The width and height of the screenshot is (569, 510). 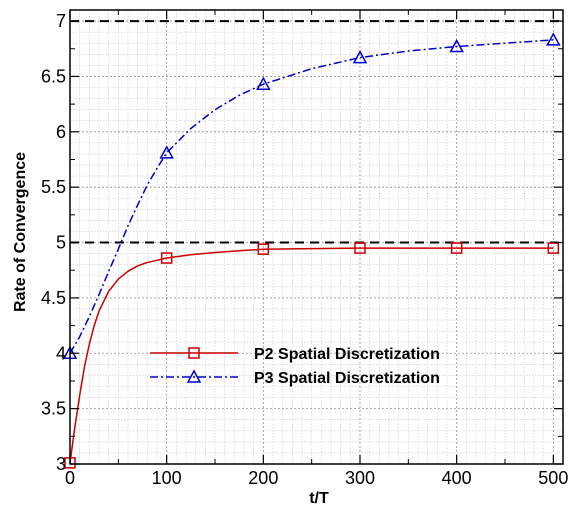 I want to click on y-tick-label: 6, so click(x=61, y=132).